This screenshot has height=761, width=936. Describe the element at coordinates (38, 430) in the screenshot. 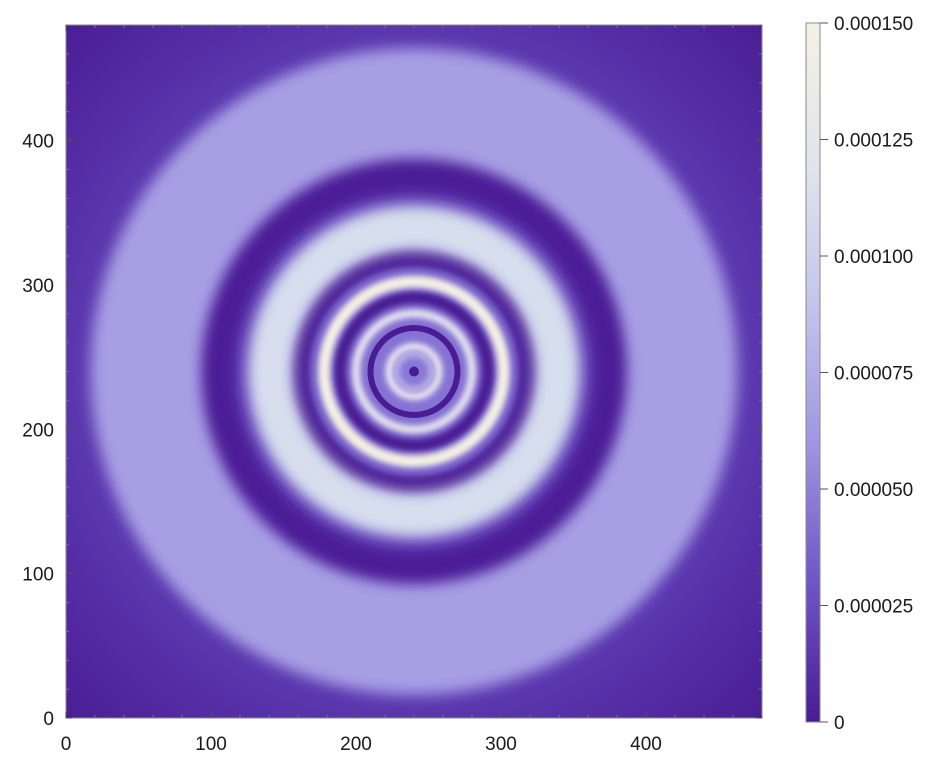

I see `y-tick-label: 200` at that location.